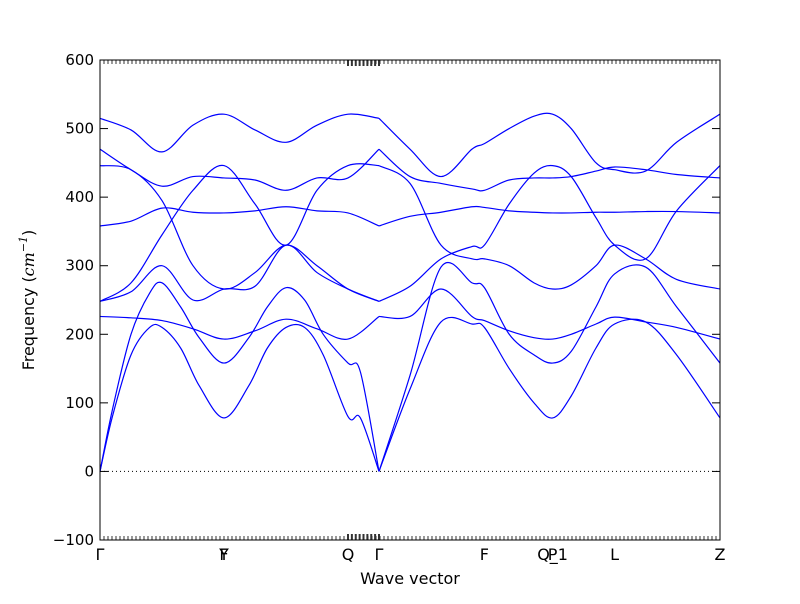 This screenshot has width=800, height=604. I want to click on y-tick-label: 0, so click(89, 471).